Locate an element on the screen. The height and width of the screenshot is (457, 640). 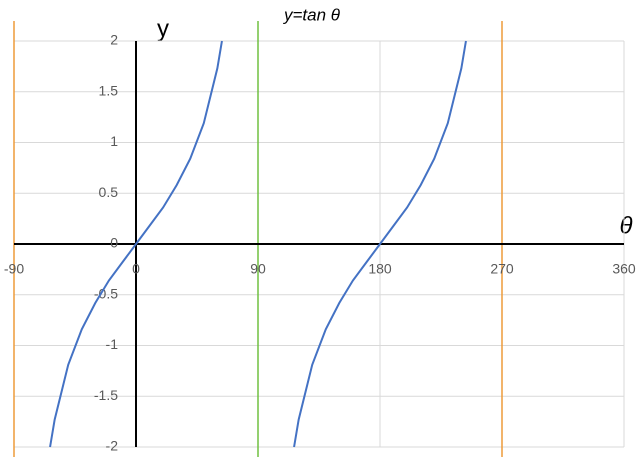
y-tick-label: -2 is located at coordinates (112, 446).